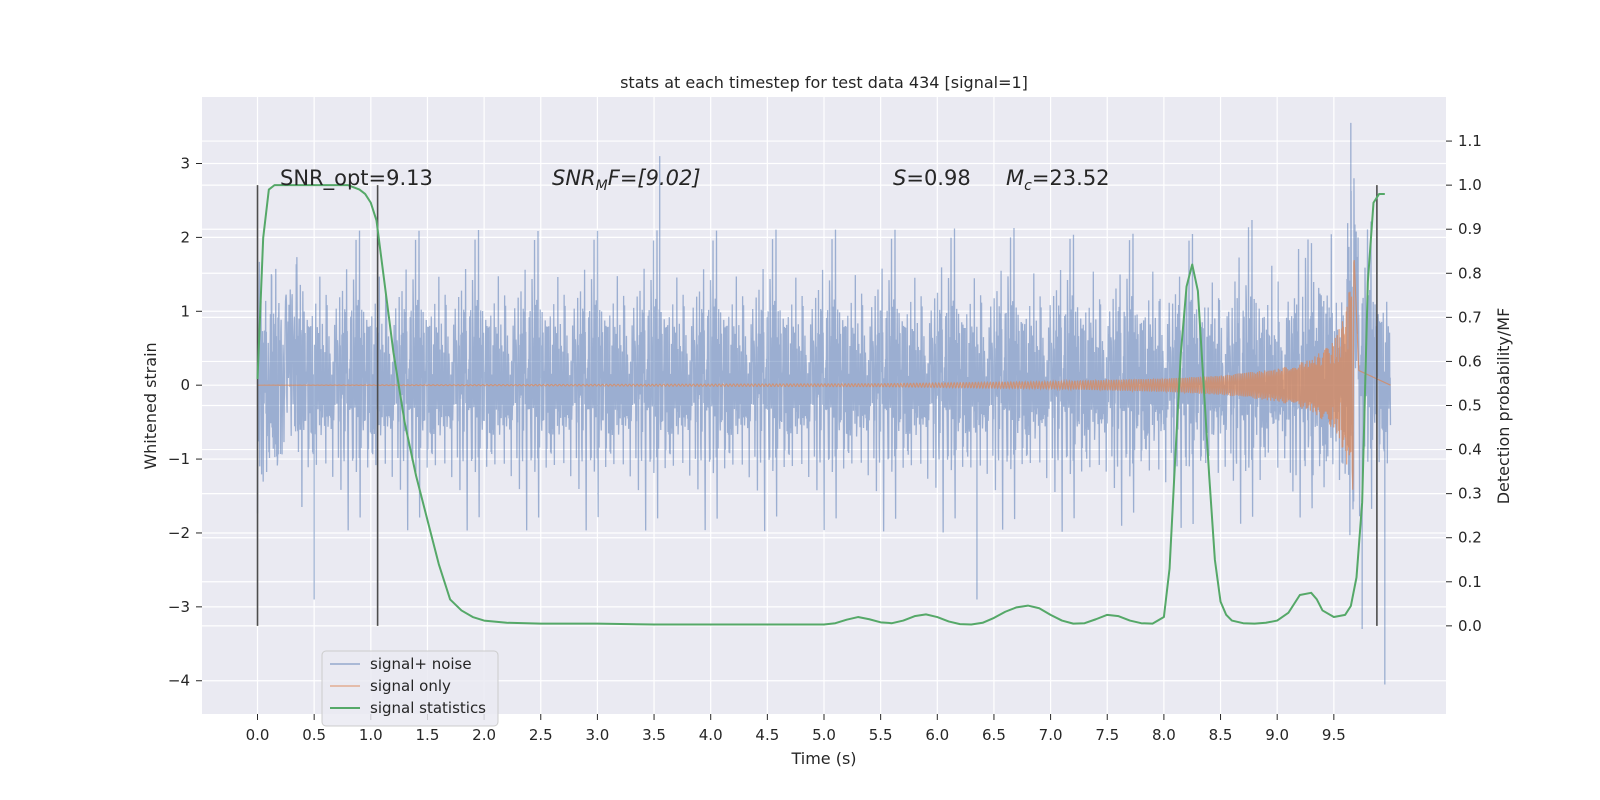  I want to click on x-tick-label: 2.5, so click(541, 735).